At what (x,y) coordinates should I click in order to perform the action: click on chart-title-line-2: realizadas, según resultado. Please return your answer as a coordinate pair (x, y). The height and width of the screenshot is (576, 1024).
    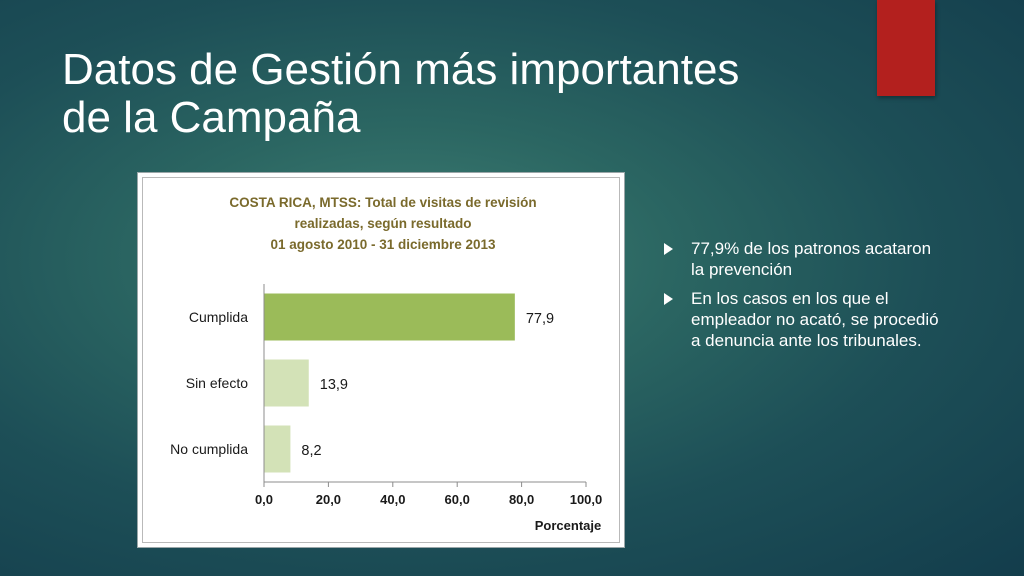
    Looking at the image, I should click on (383, 223).